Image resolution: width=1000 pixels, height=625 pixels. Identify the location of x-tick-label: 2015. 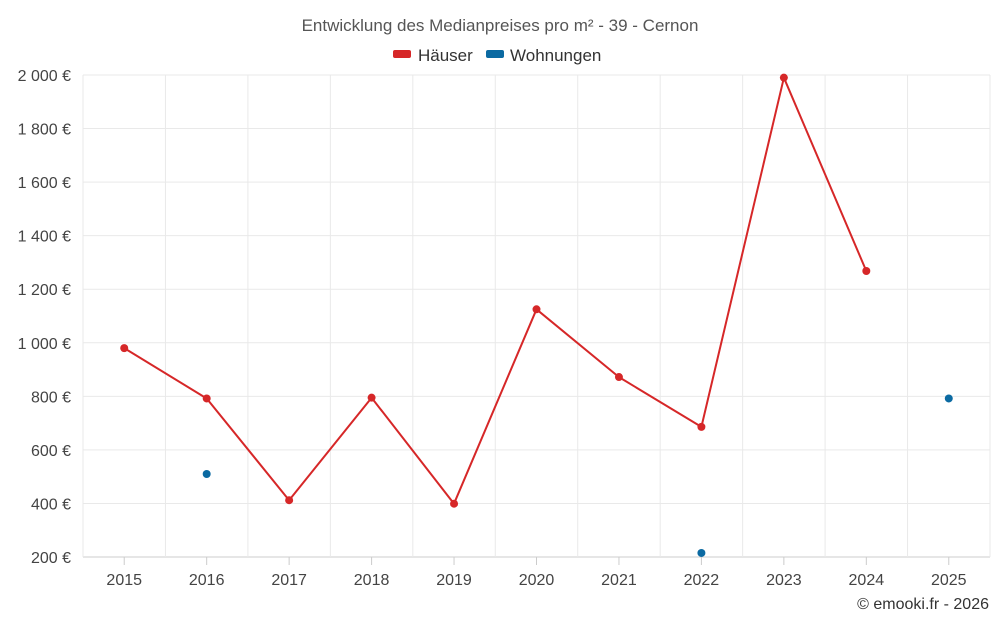
(124, 580).